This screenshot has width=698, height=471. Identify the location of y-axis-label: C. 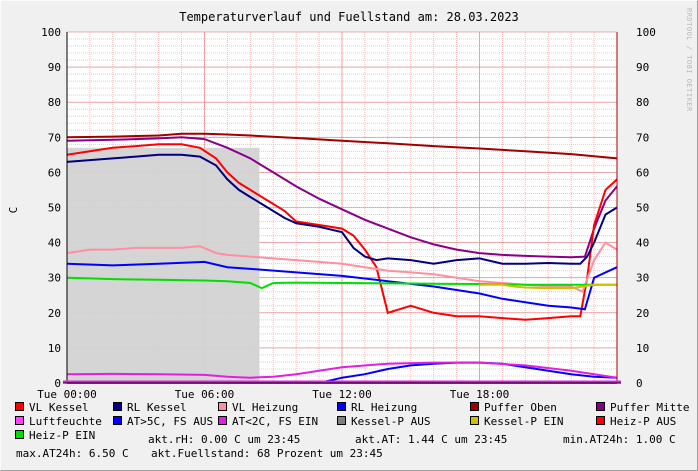
(13, 210).